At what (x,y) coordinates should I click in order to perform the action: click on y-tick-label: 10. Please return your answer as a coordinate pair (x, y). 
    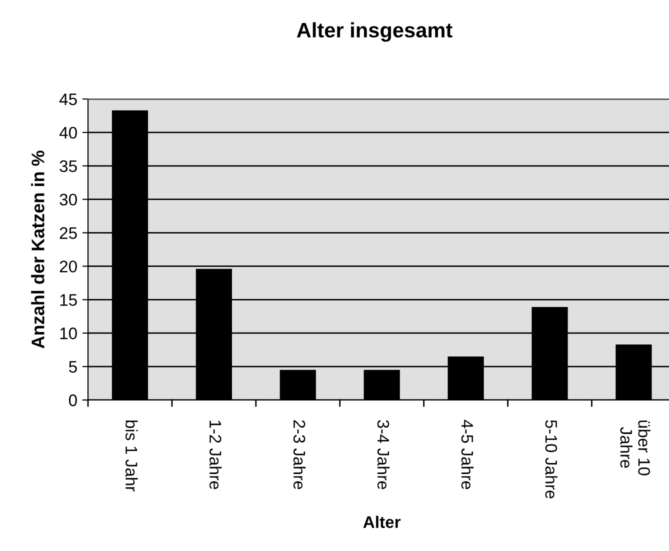
    Looking at the image, I should click on (68, 334).